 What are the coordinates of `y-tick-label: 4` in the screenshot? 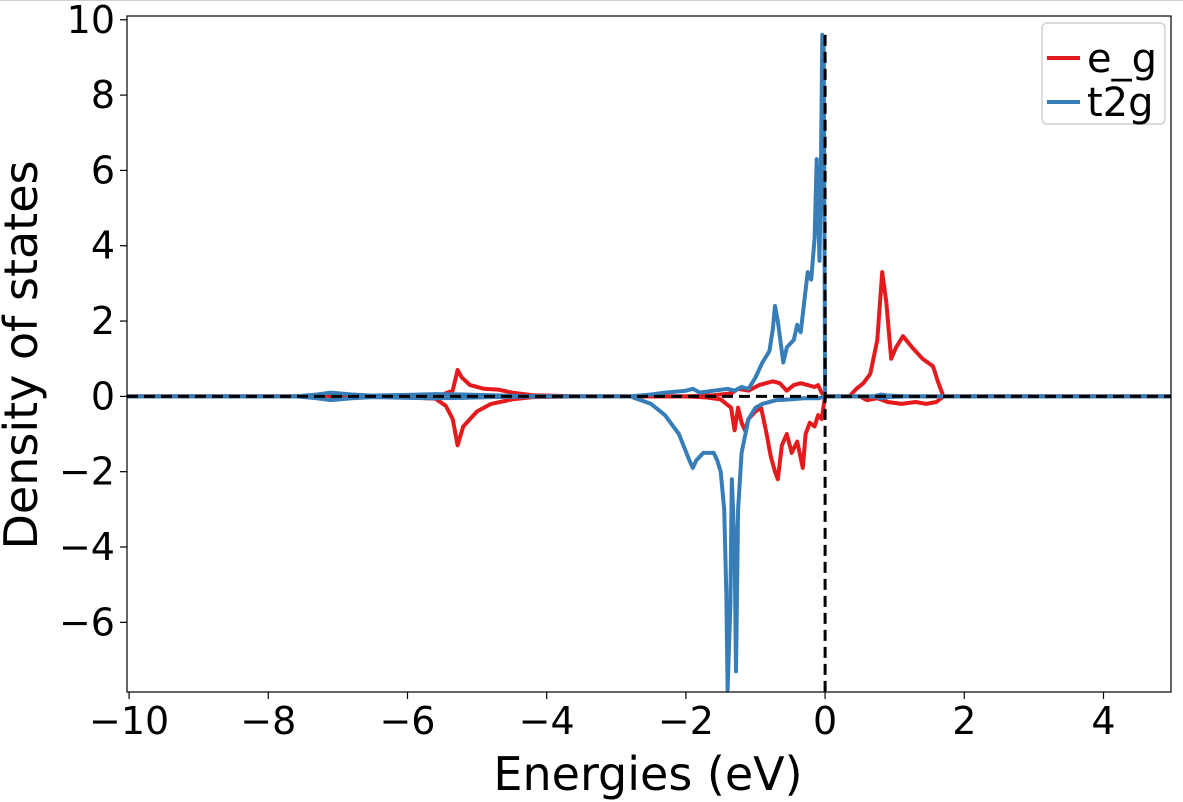 It's located at (103, 246).